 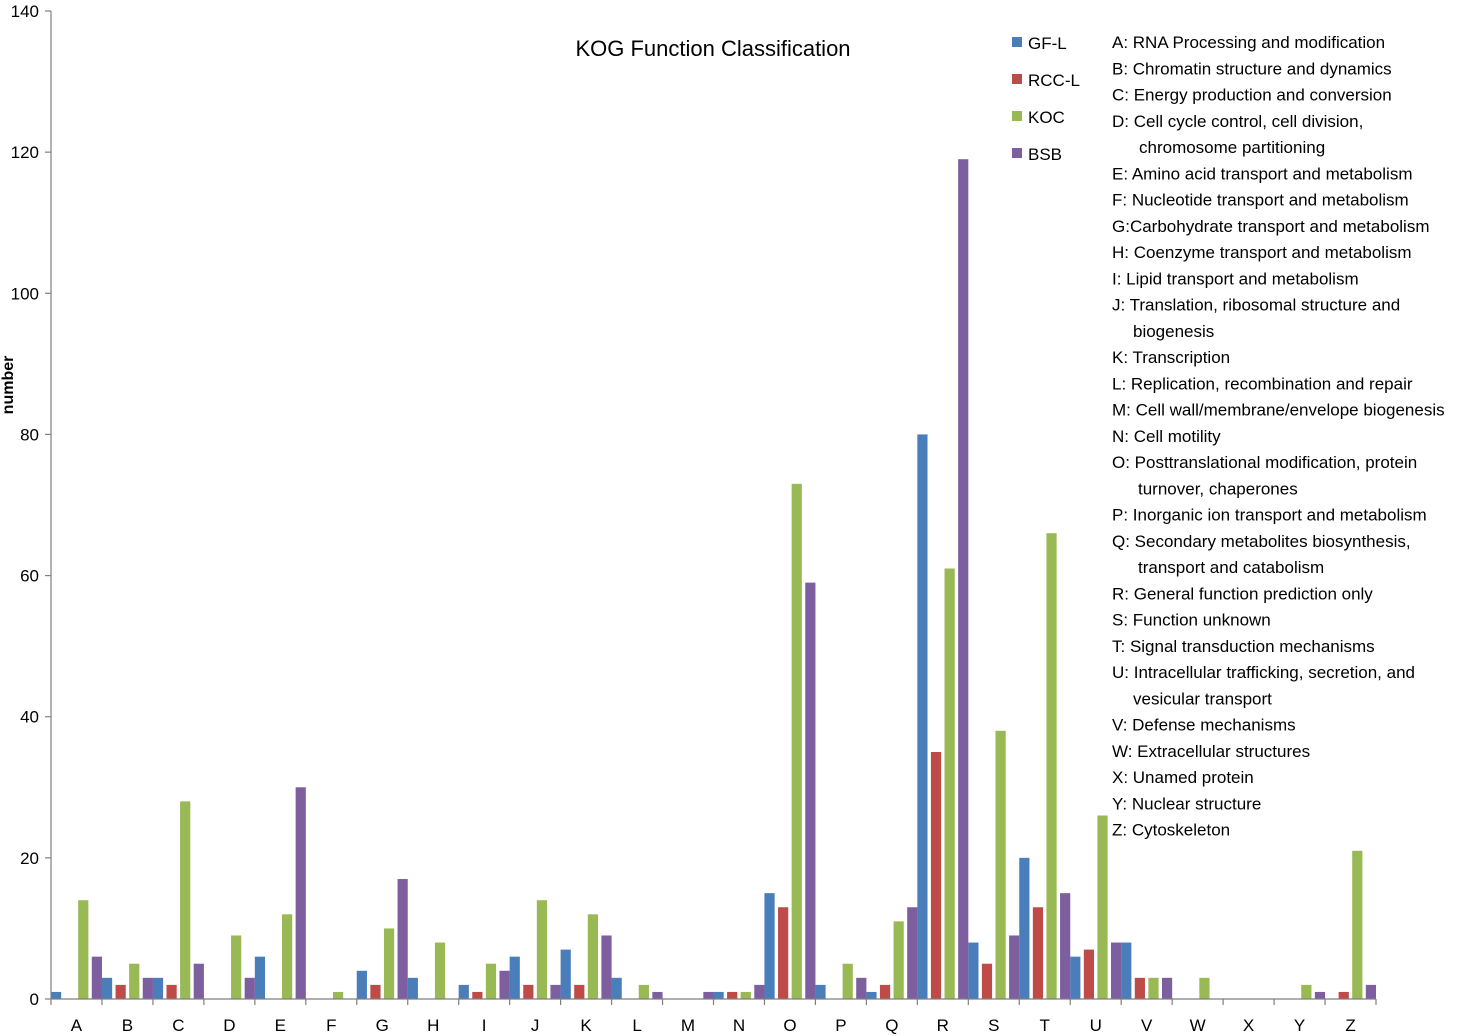 What do you see at coordinates (1252, 68) in the screenshot?
I see `category-description: B: Chromatin structure and dynamics` at bounding box center [1252, 68].